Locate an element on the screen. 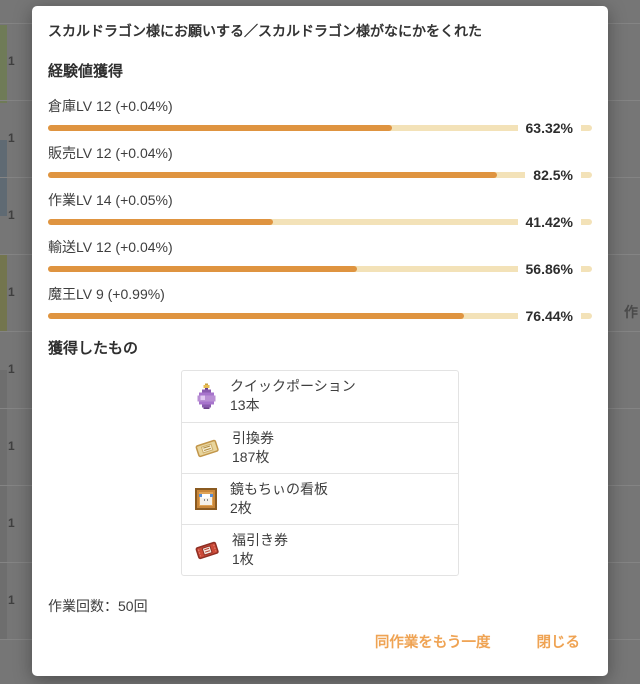 The image size is (640, 684). item-name: 引換券 is located at coordinates (253, 437).